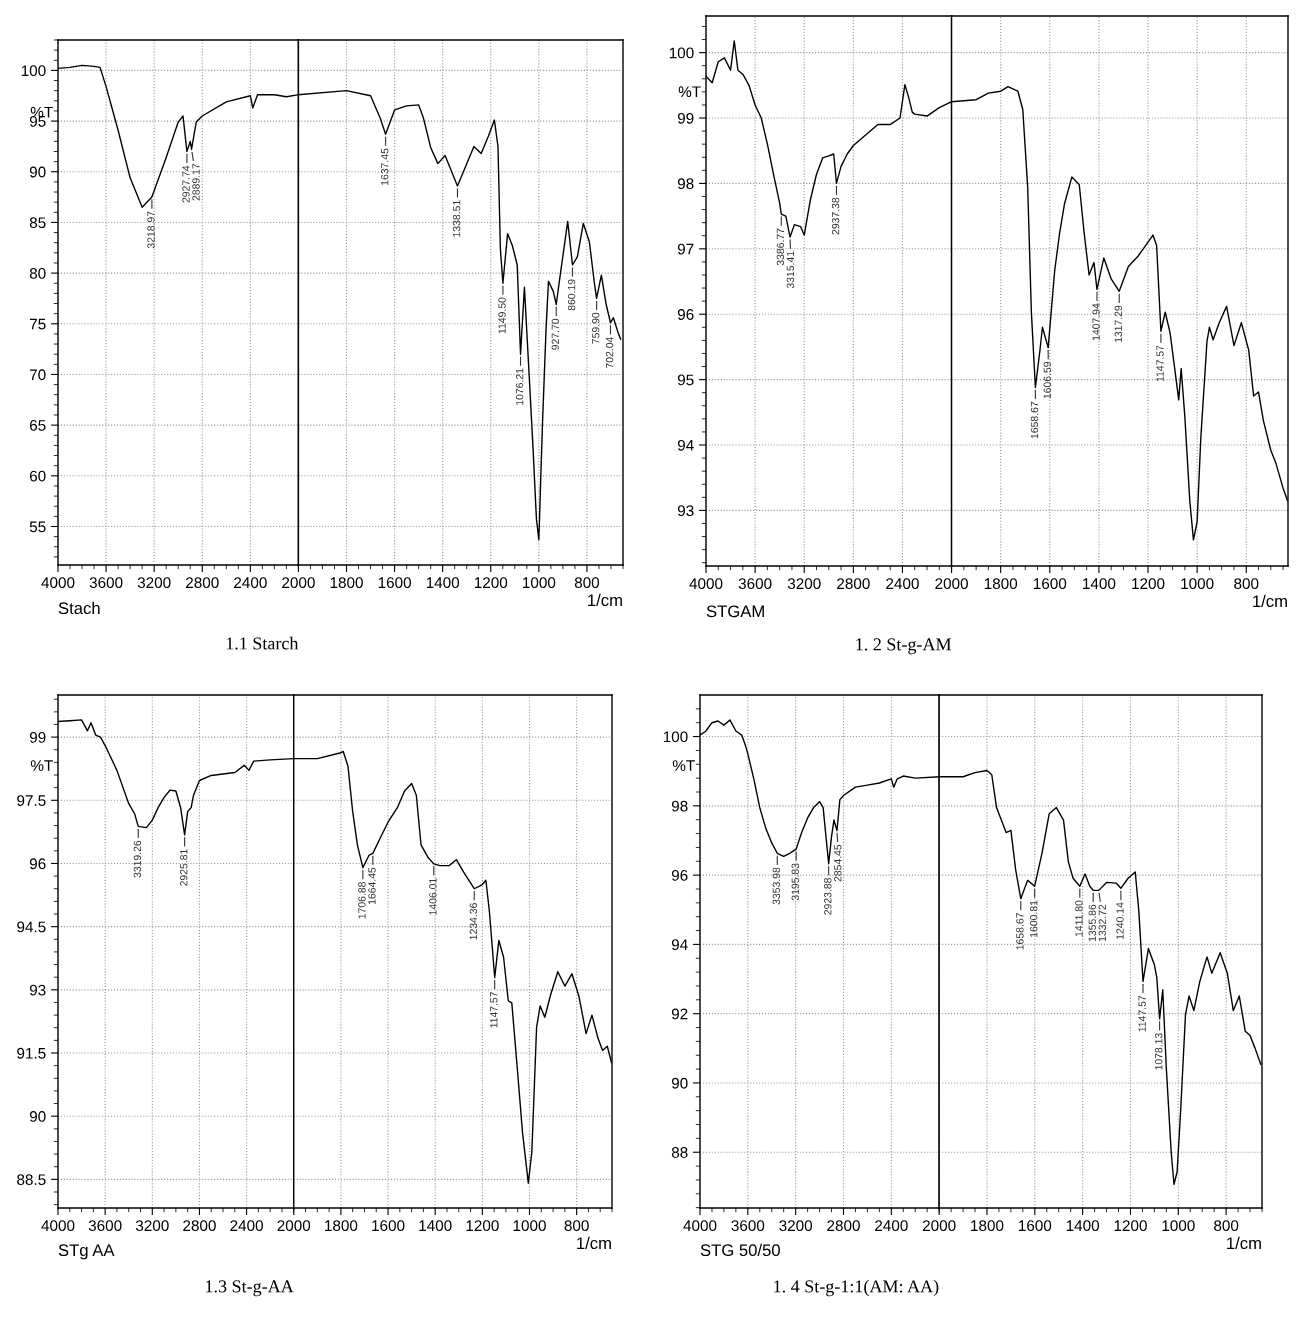 The height and width of the screenshot is (1324, 1304). I want to click on y-tick-label: 97.5, so click(31, 800).